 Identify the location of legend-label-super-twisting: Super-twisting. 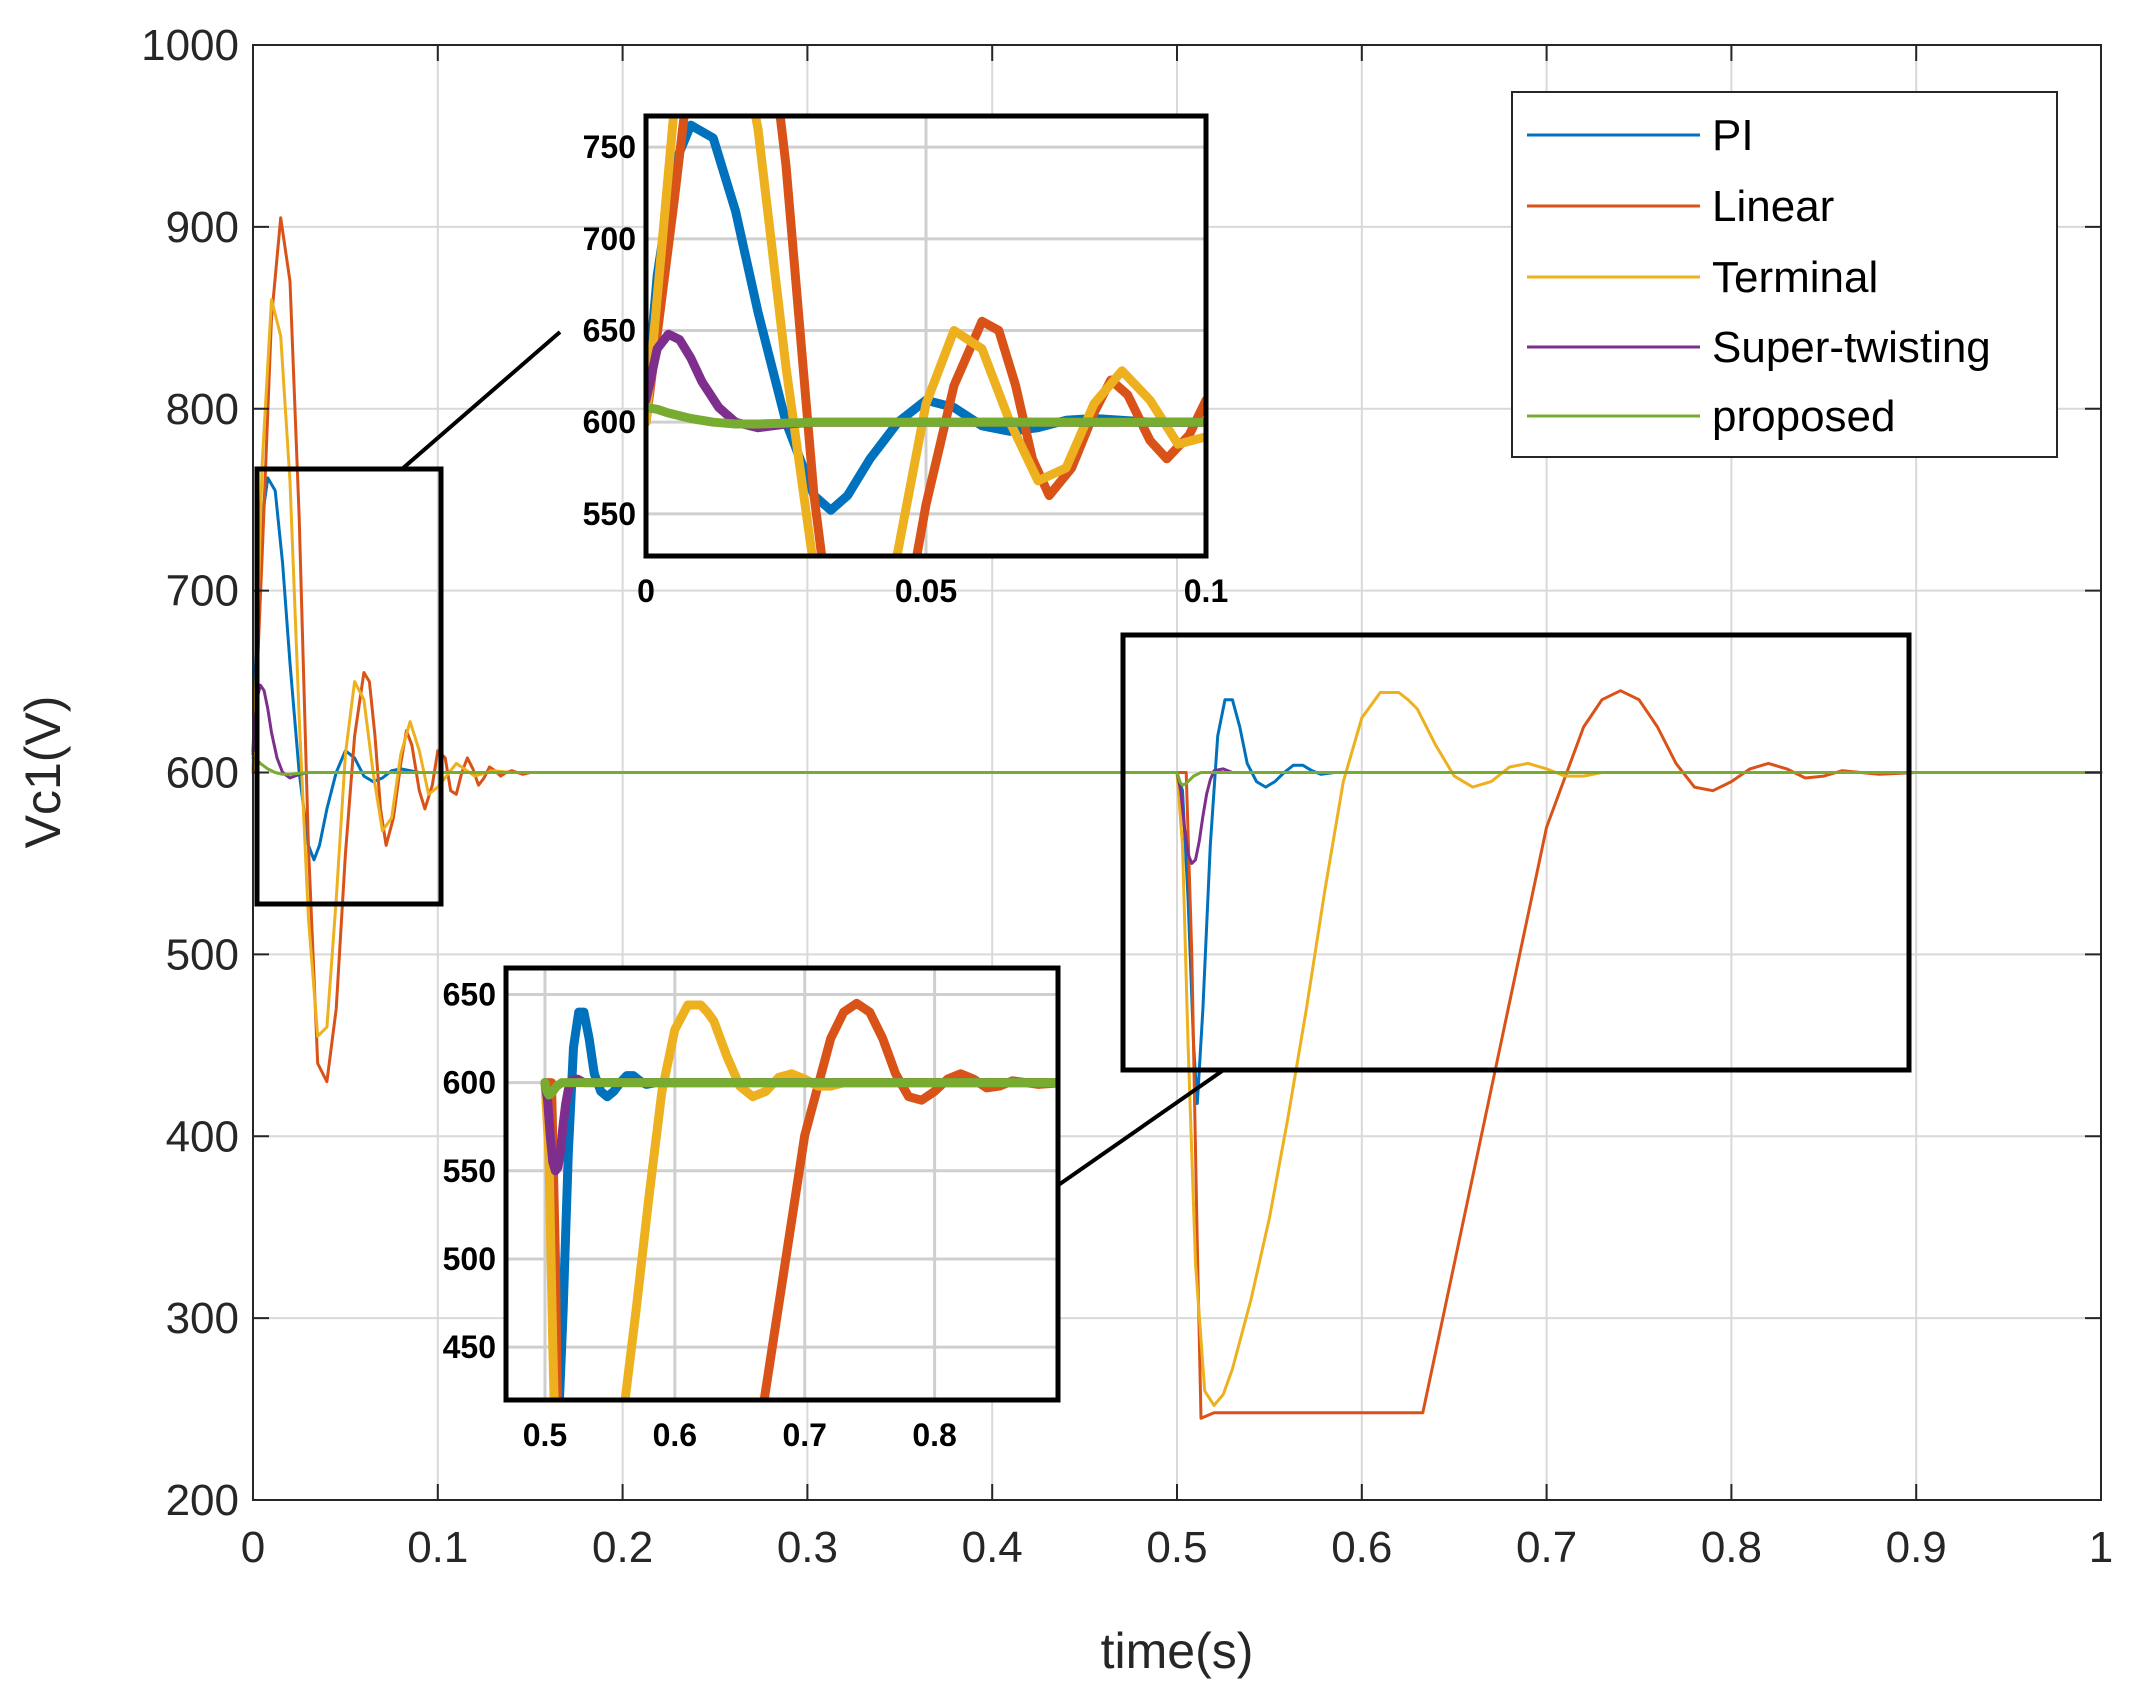
(1851, 347).